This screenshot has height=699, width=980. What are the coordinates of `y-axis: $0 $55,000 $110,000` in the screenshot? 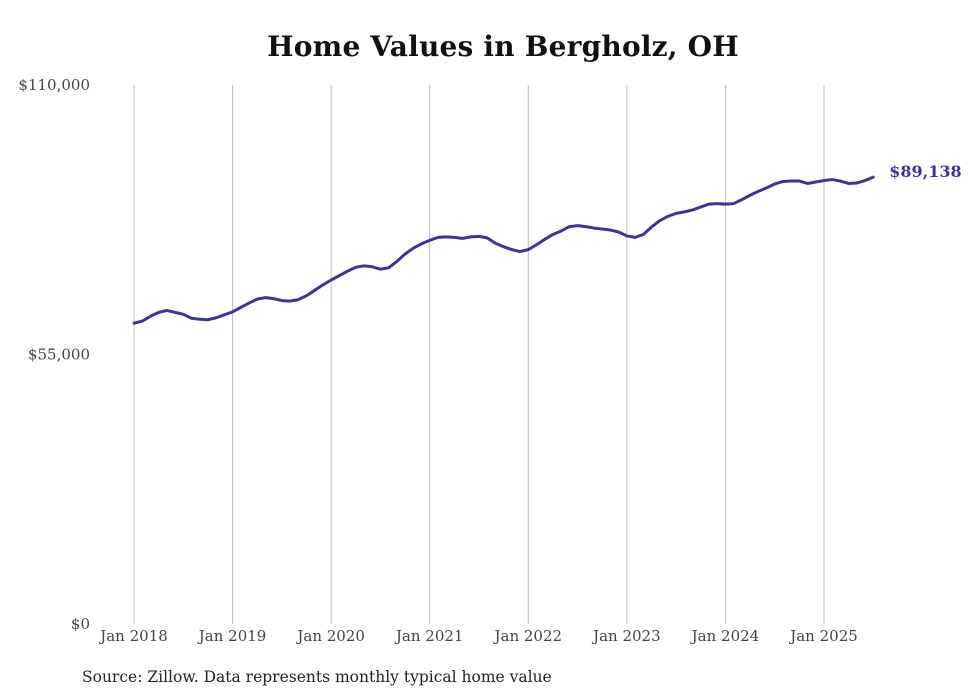 It's located at (54, 354).